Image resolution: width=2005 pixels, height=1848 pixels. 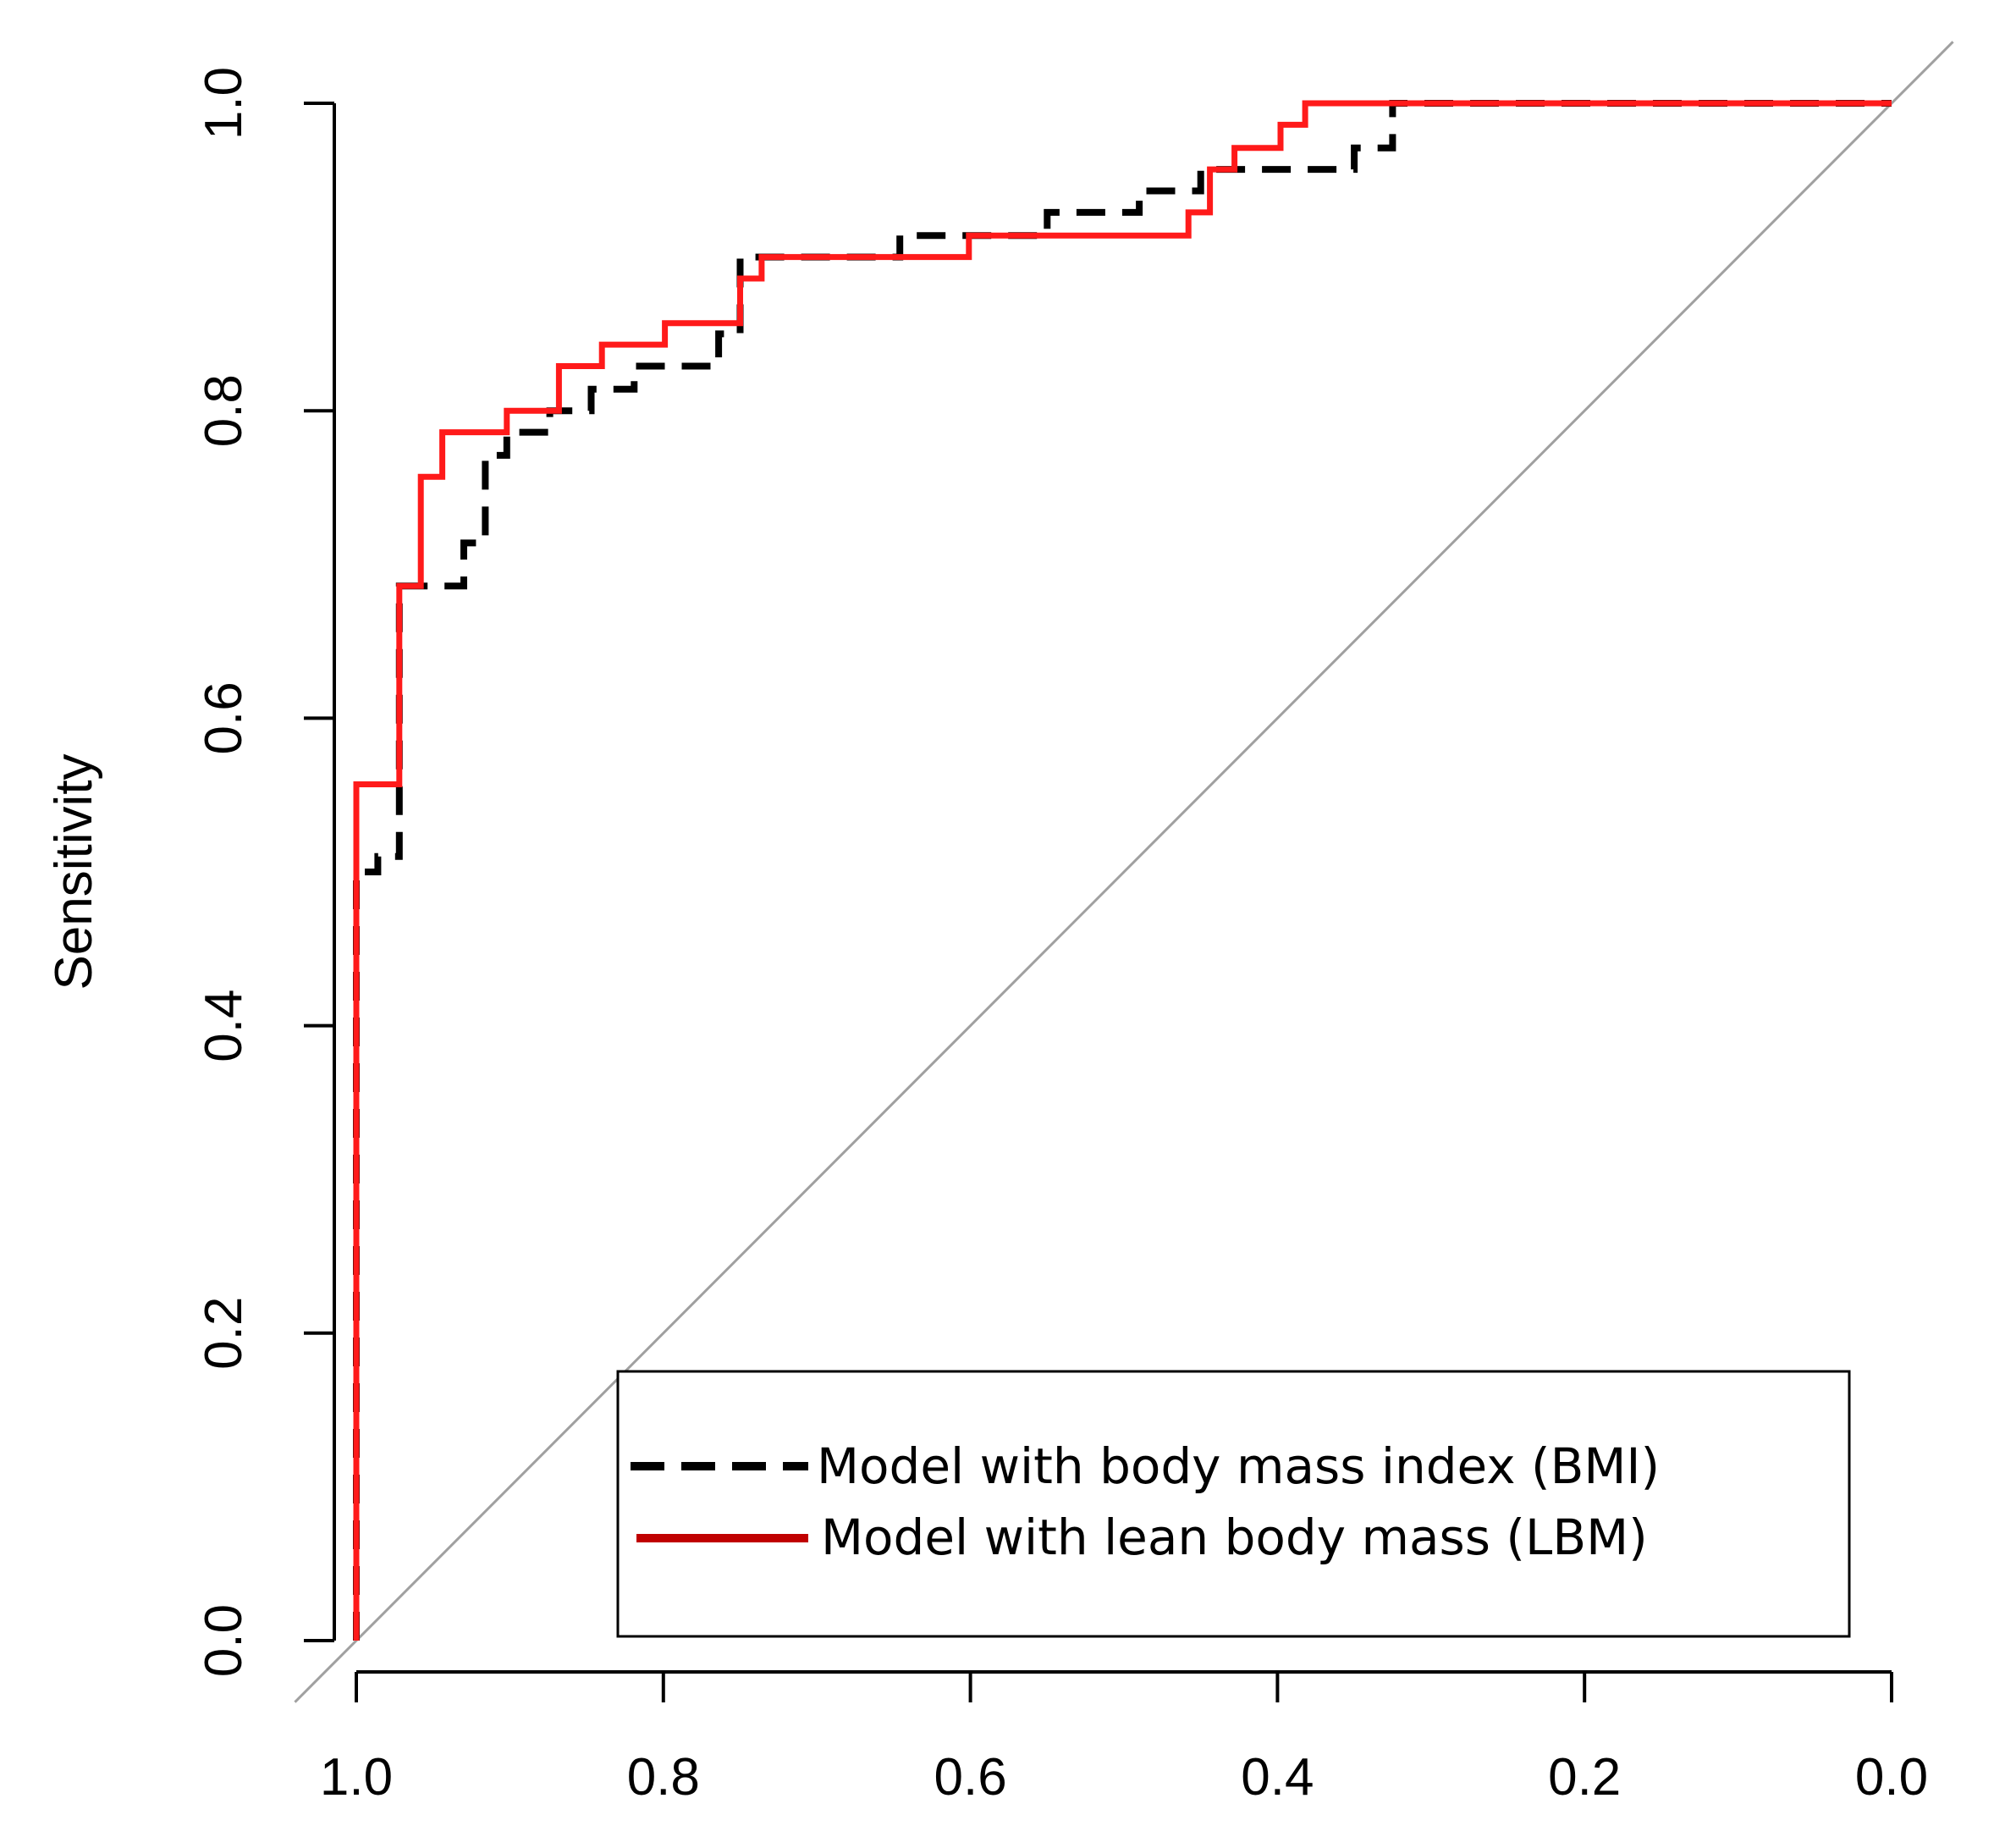 What do you see at coordinates (74, 871) in the screenshot?
I see `y-axis-title: Sensitivity` at bounding box center [74, 871].